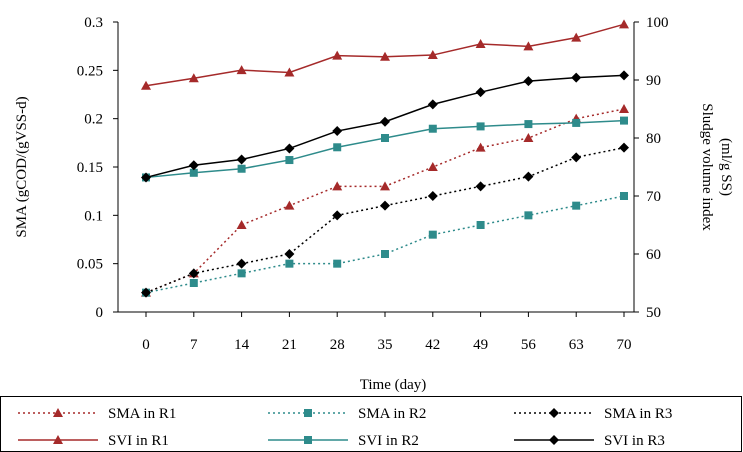  I want to click on series-svi-in-r1, so click(385, 54).